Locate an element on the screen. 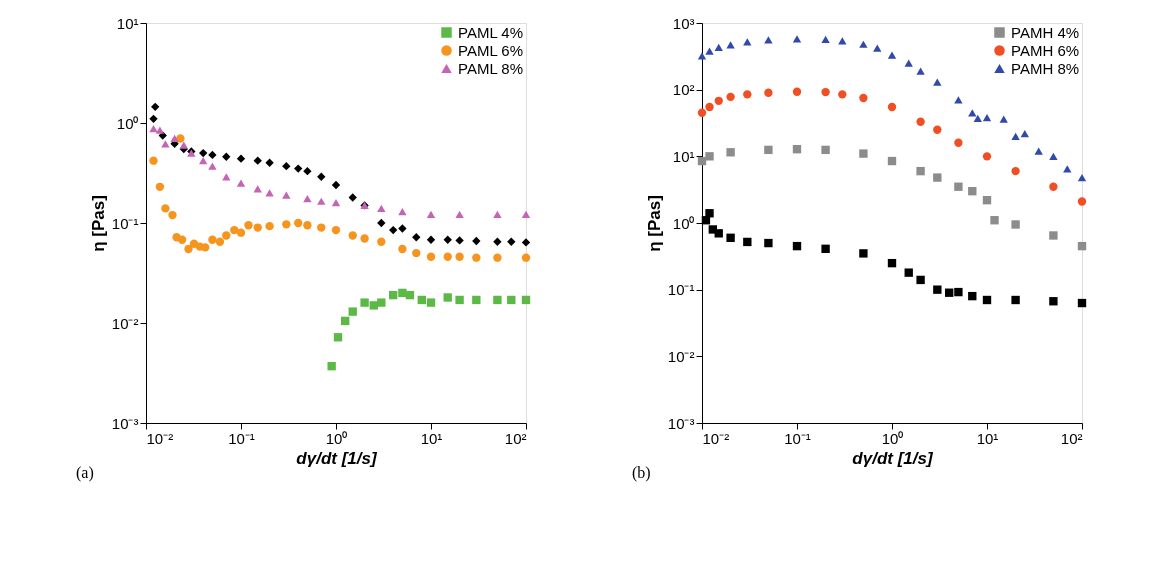  legend-label: PAMH 4% is located at coordinates (1045, 32).